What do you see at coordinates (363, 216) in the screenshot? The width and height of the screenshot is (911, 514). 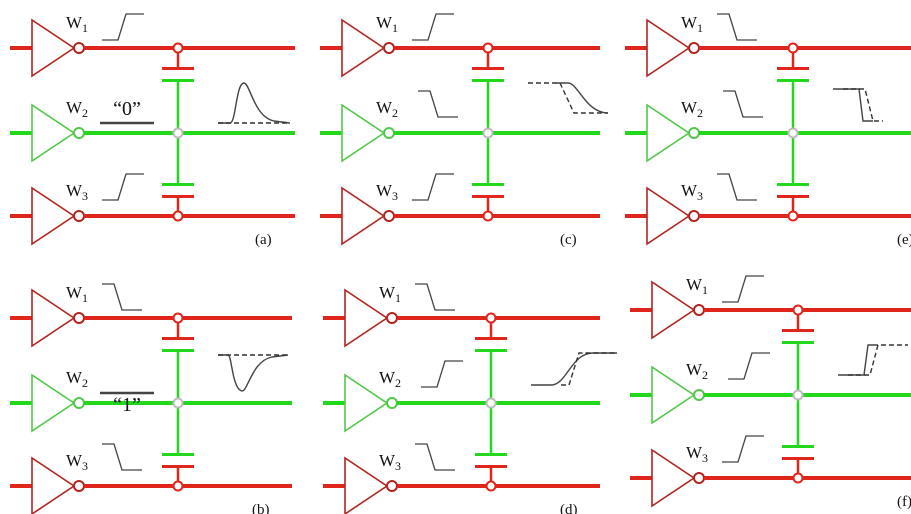 I see `panel-c-aggressor-wire-3-buffer` at bounding box center [363, 216].